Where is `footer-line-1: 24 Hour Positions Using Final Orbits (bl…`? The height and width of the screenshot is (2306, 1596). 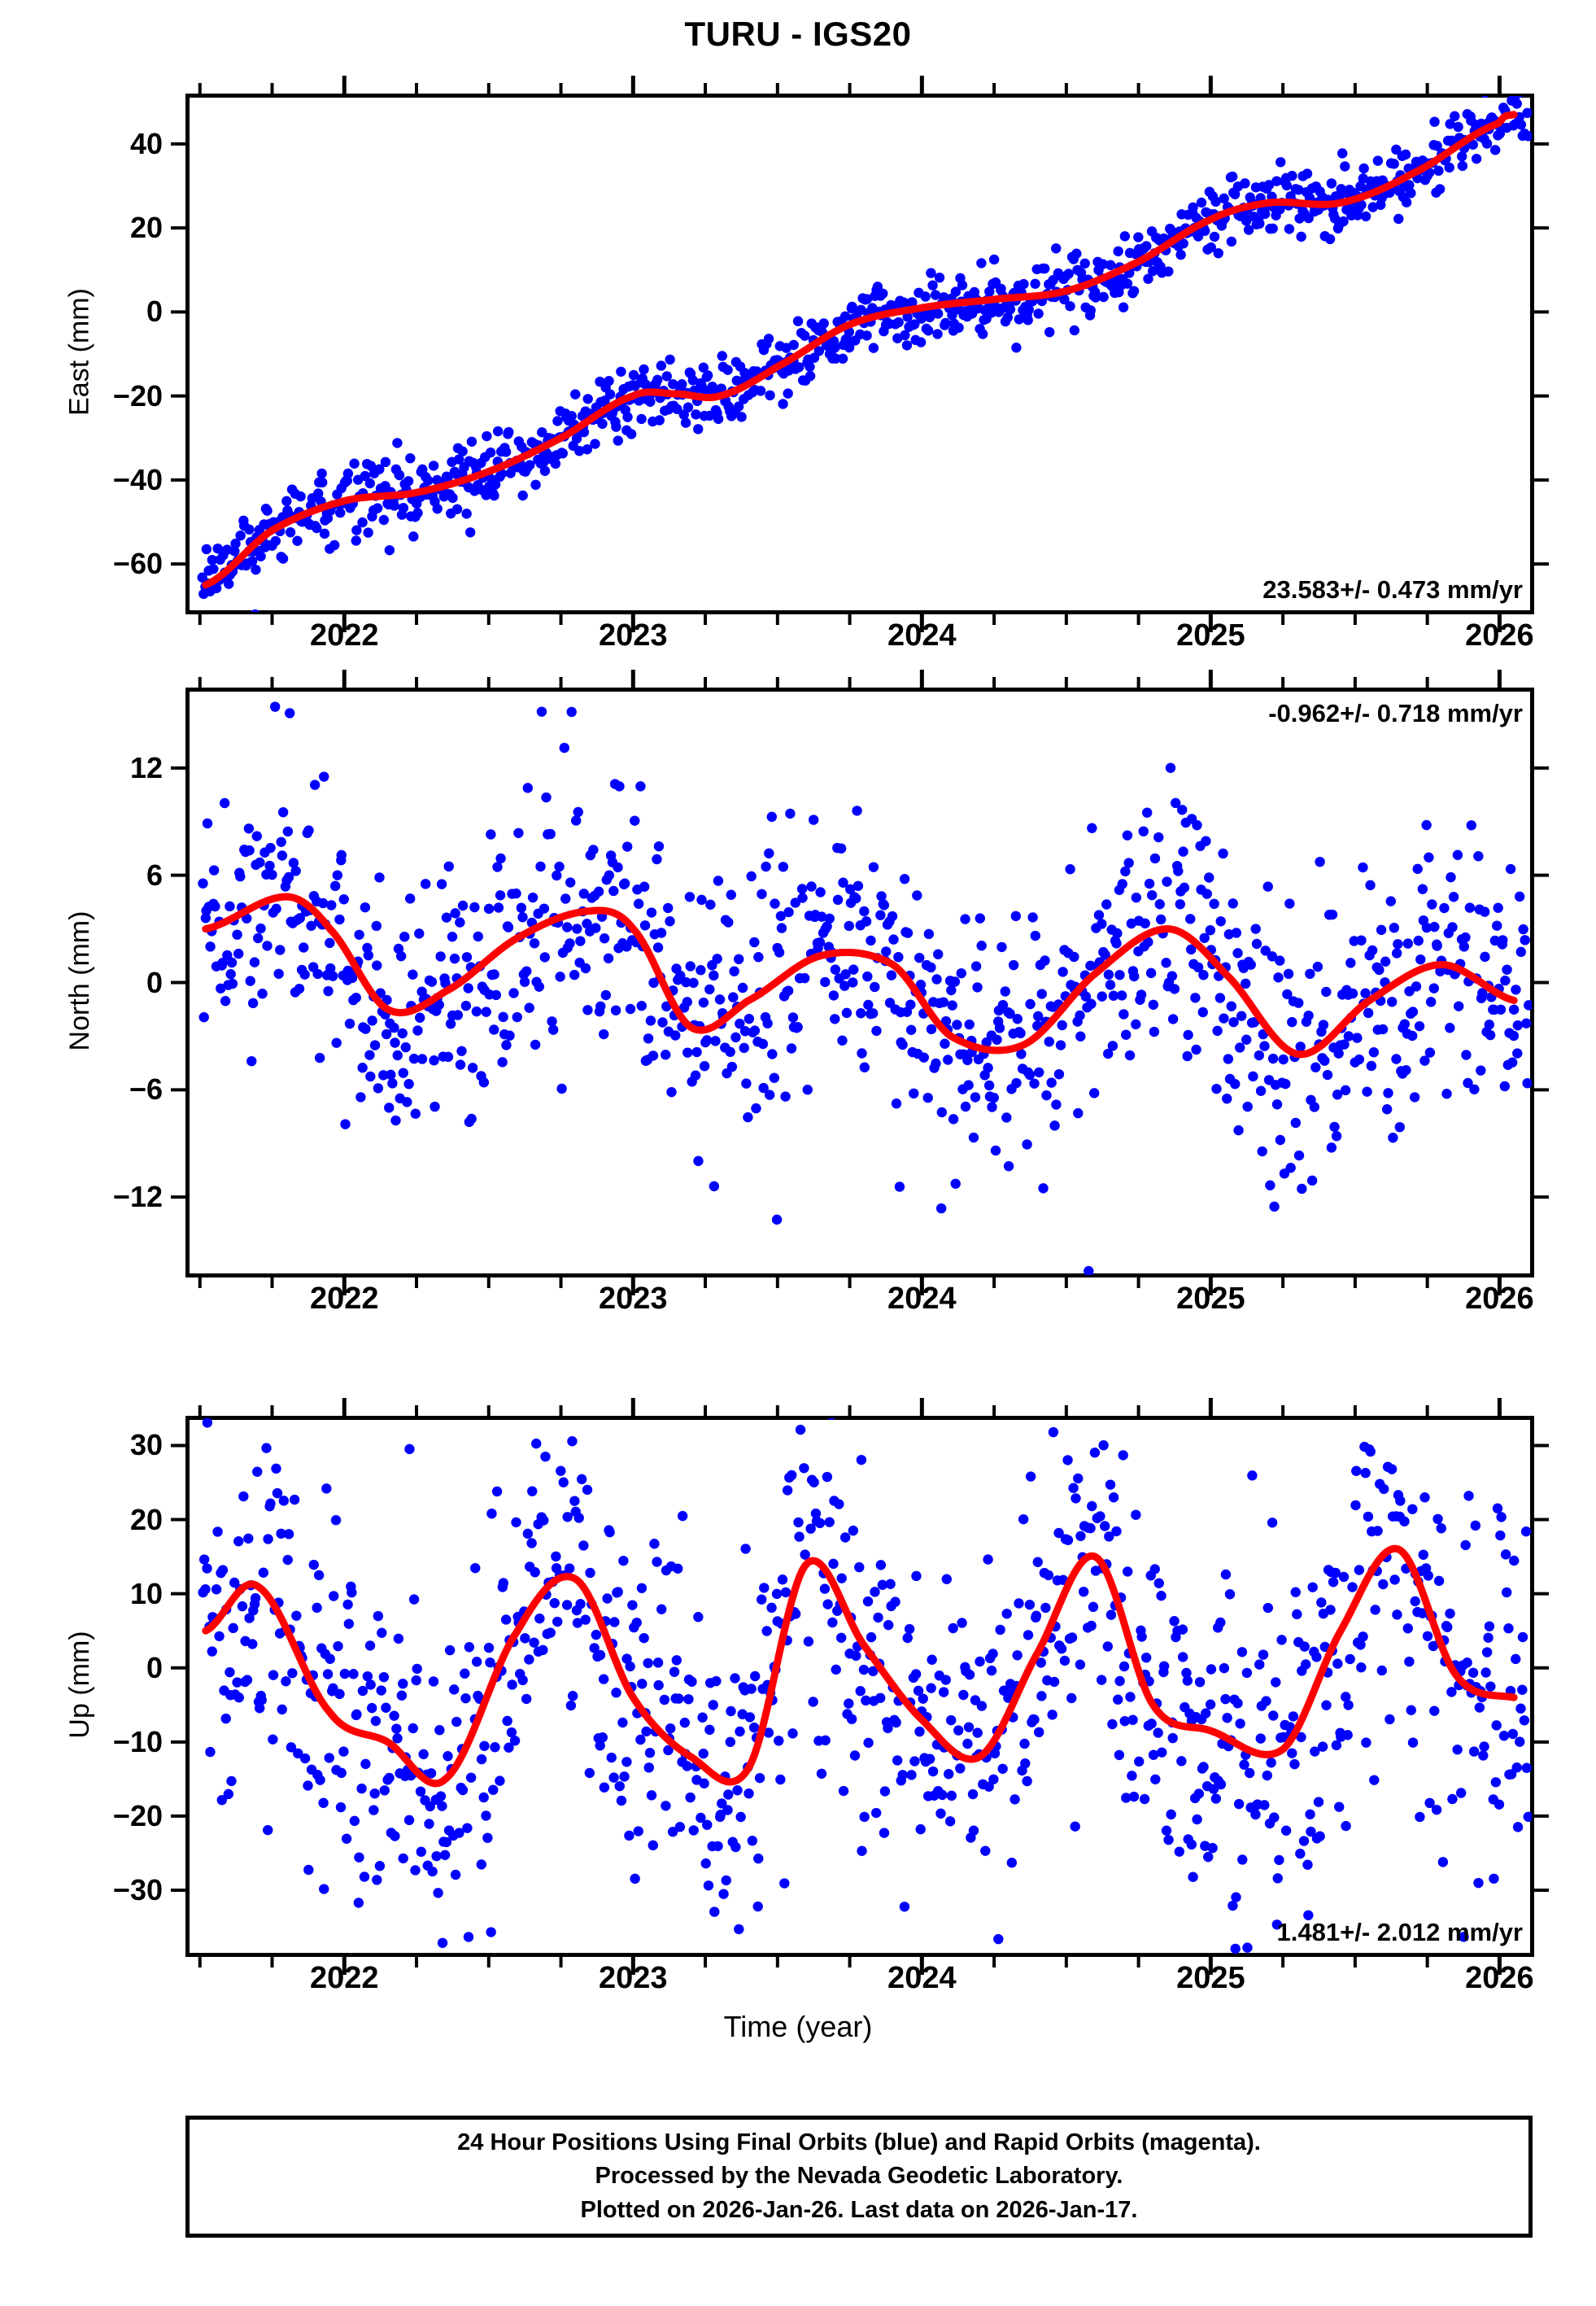
footer-line-1: 24 Hour Positions Using Final Orbits (bl… is located at coordinates (859, 2142).